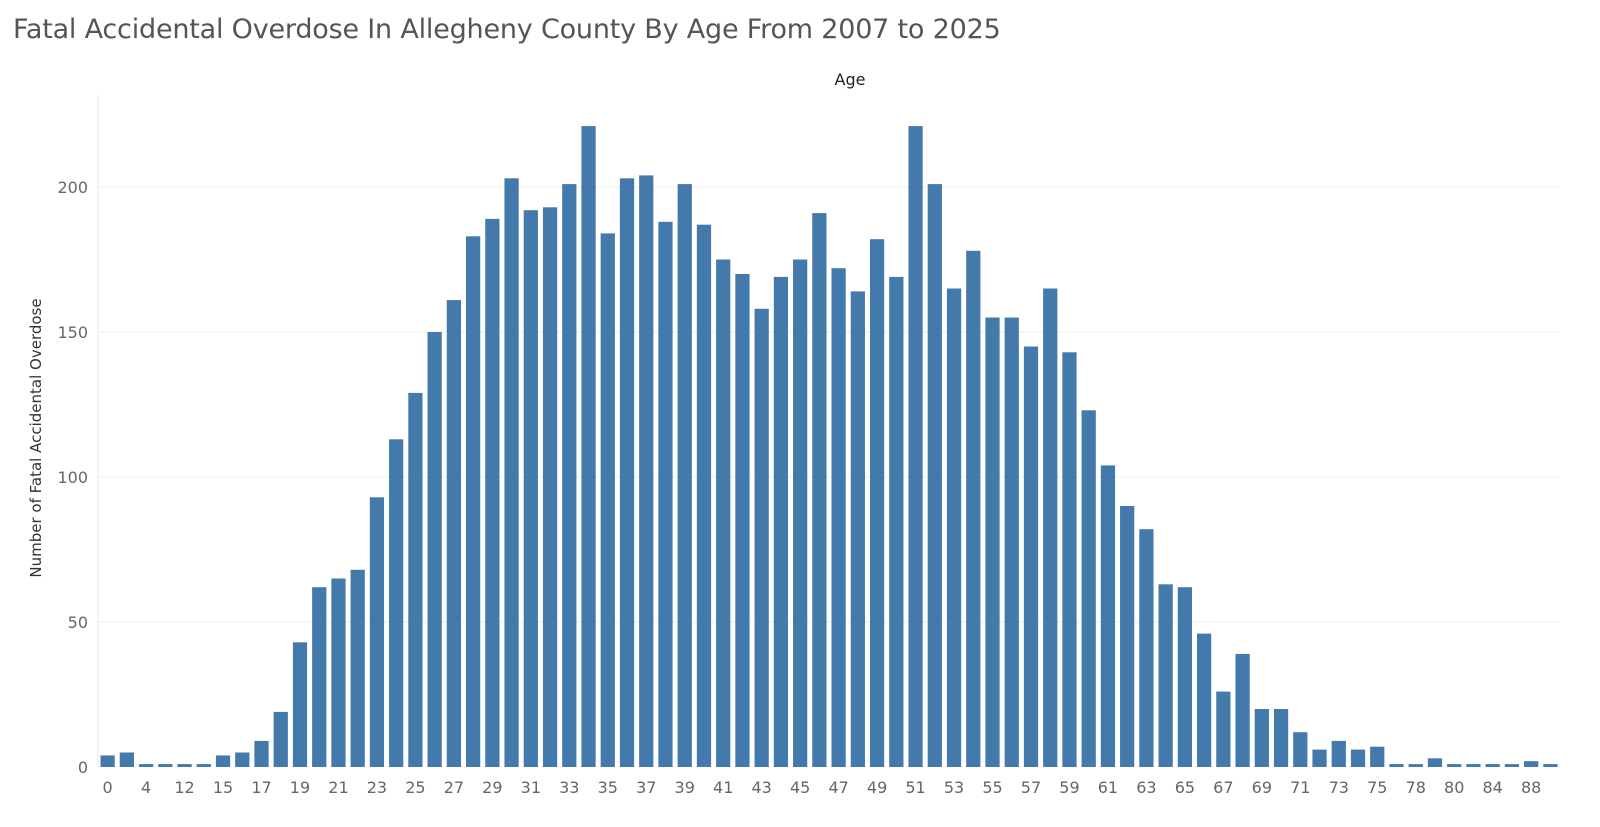 The width and height of the screenshot is (1600, 827). Describe the element at coordinates (338, 787) in the screenshot. I see `x-tick-label: 21` at that location.